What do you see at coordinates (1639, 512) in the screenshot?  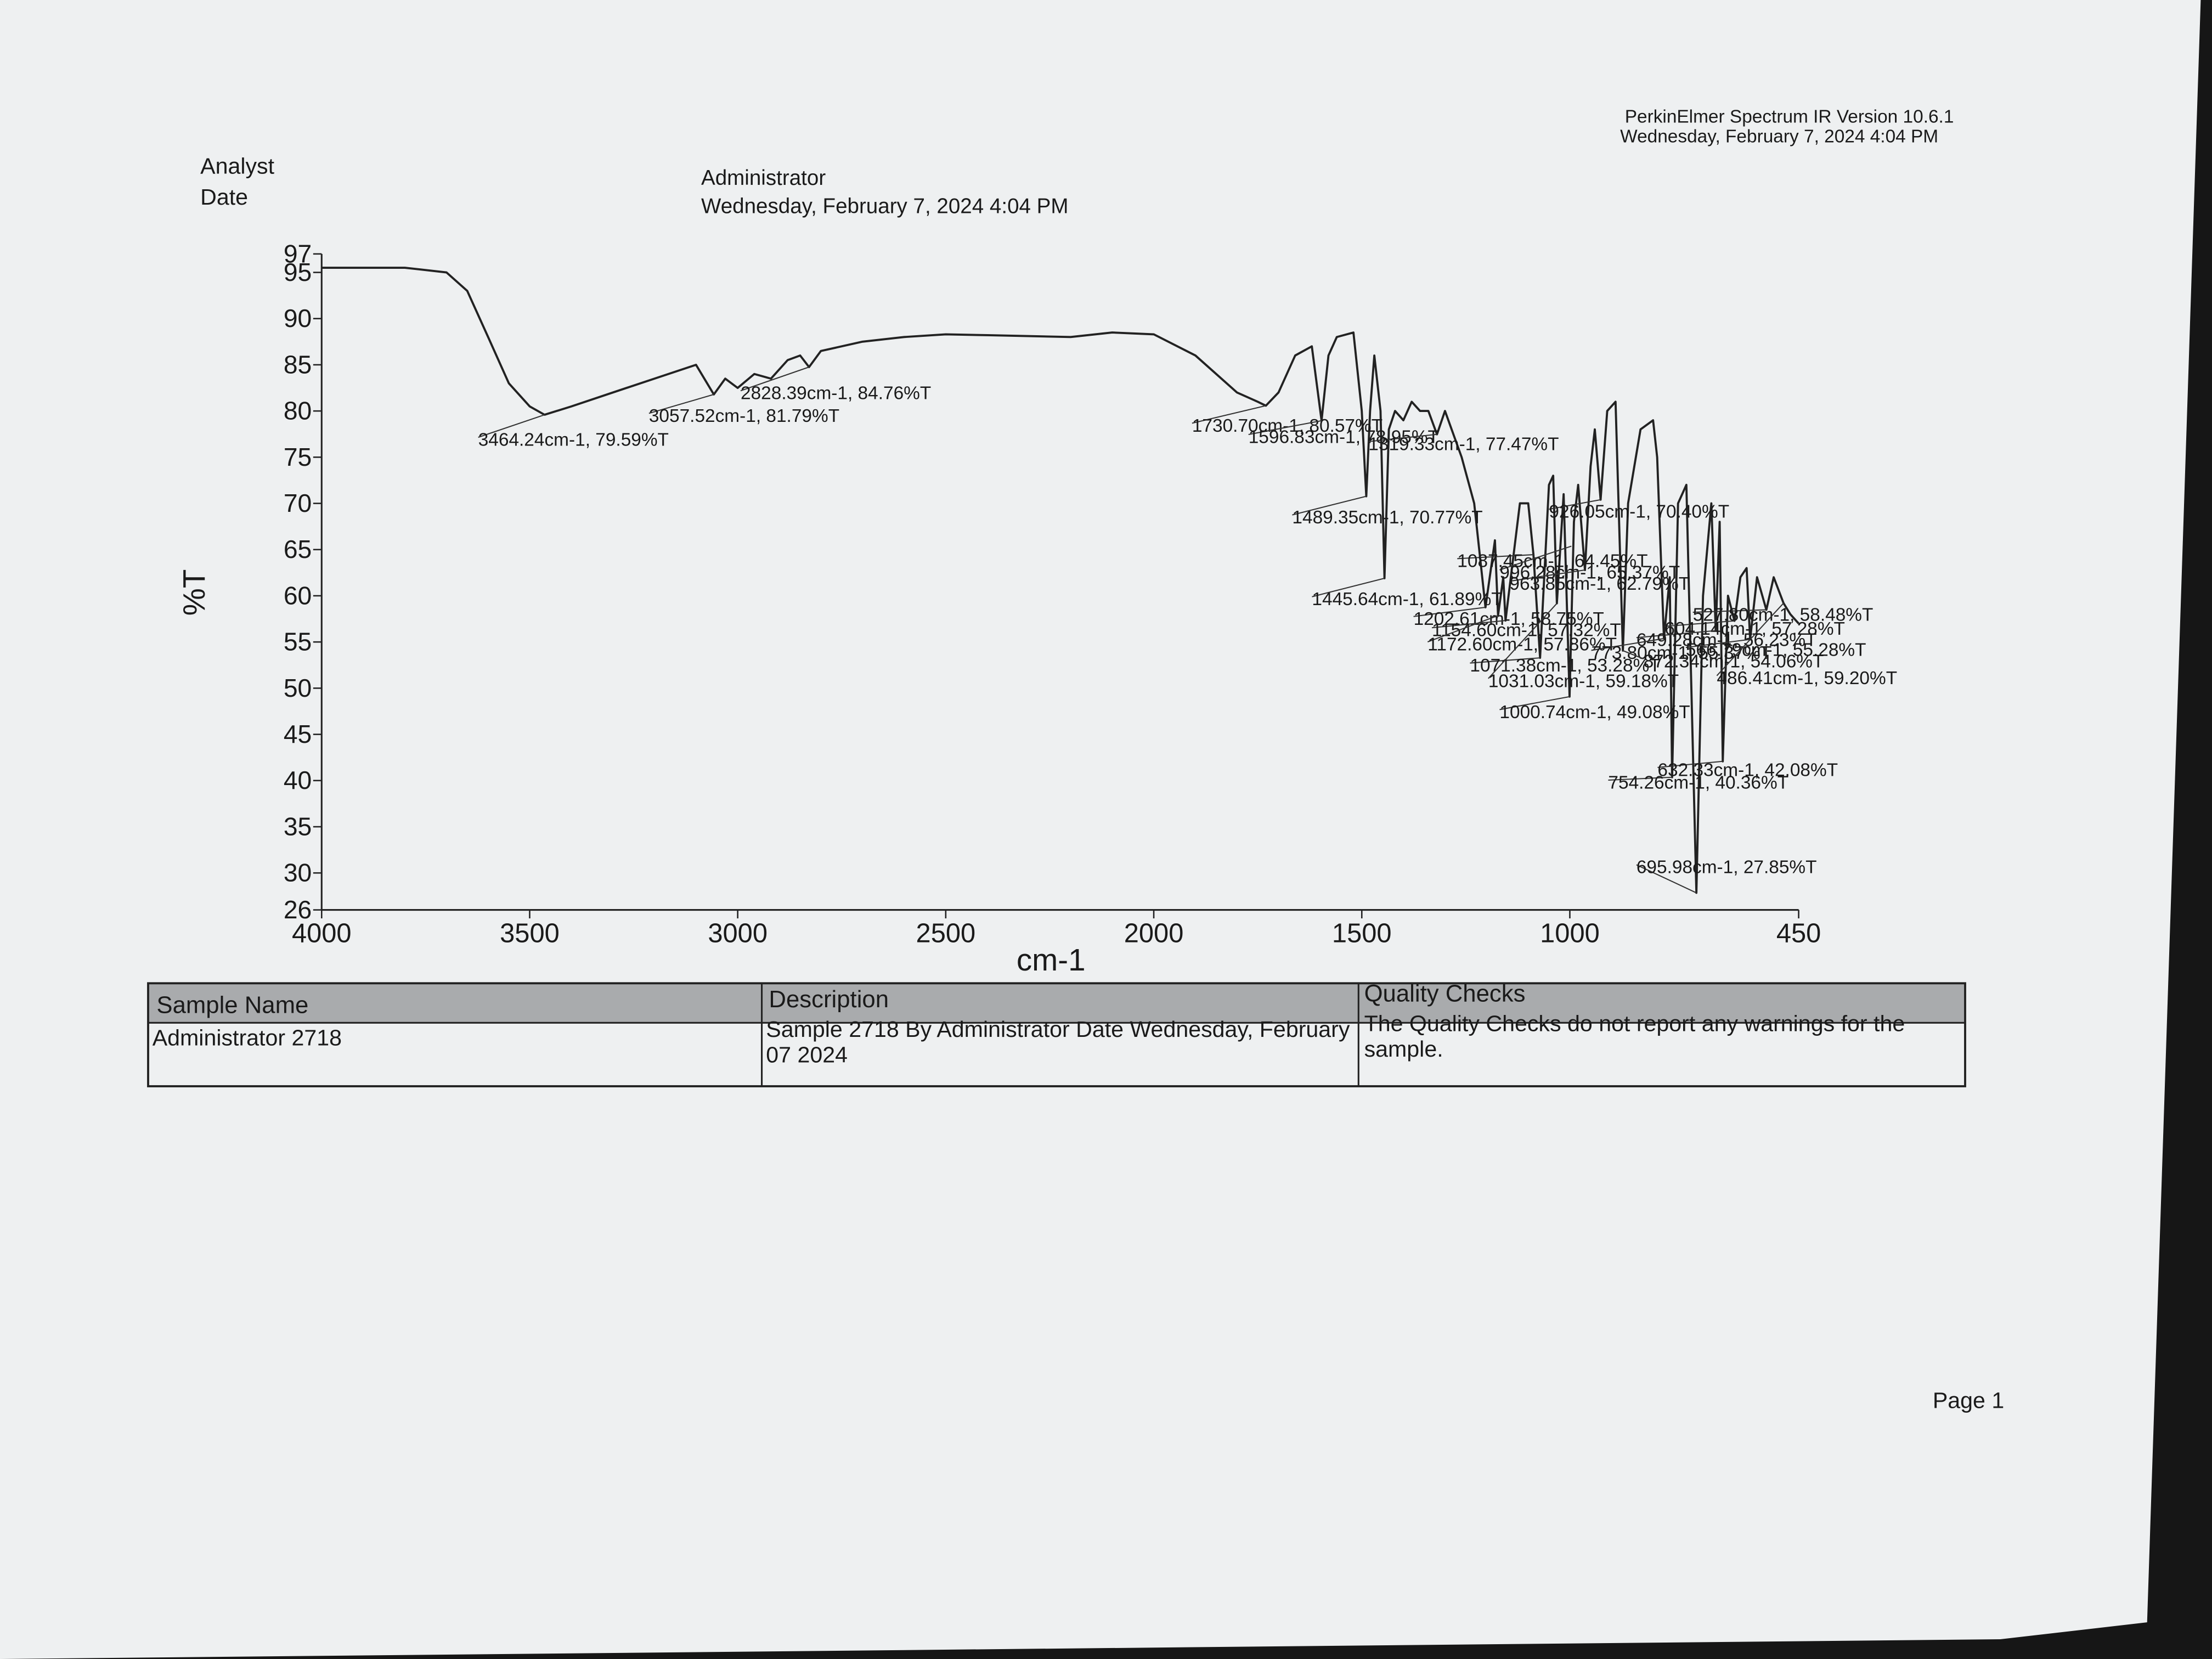 I see `peak-label: 926.05cm-1, 70.40%T` at bounding box center [1639, 512].